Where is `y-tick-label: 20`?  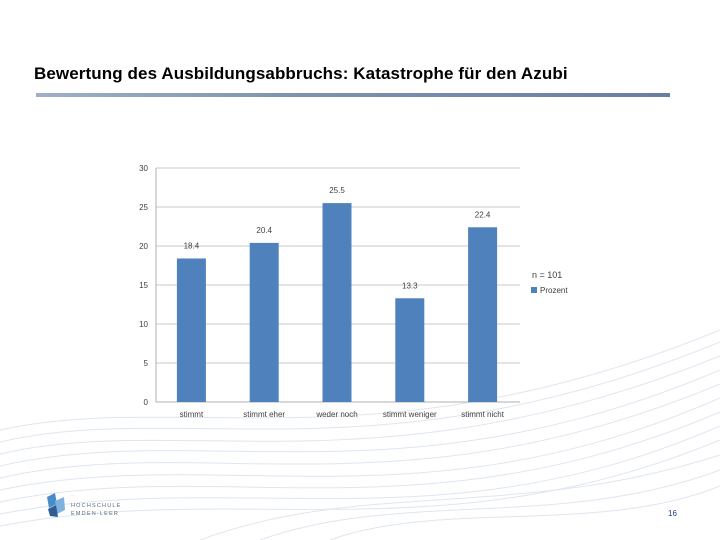
y-tick-label: 20 is located at coordinates (143, 246).